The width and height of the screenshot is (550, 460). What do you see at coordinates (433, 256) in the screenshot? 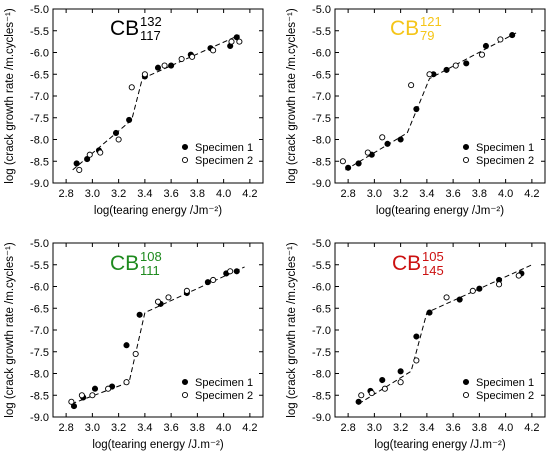
I see `chart-title-superscript: 105` at bounding box center [433, 256].